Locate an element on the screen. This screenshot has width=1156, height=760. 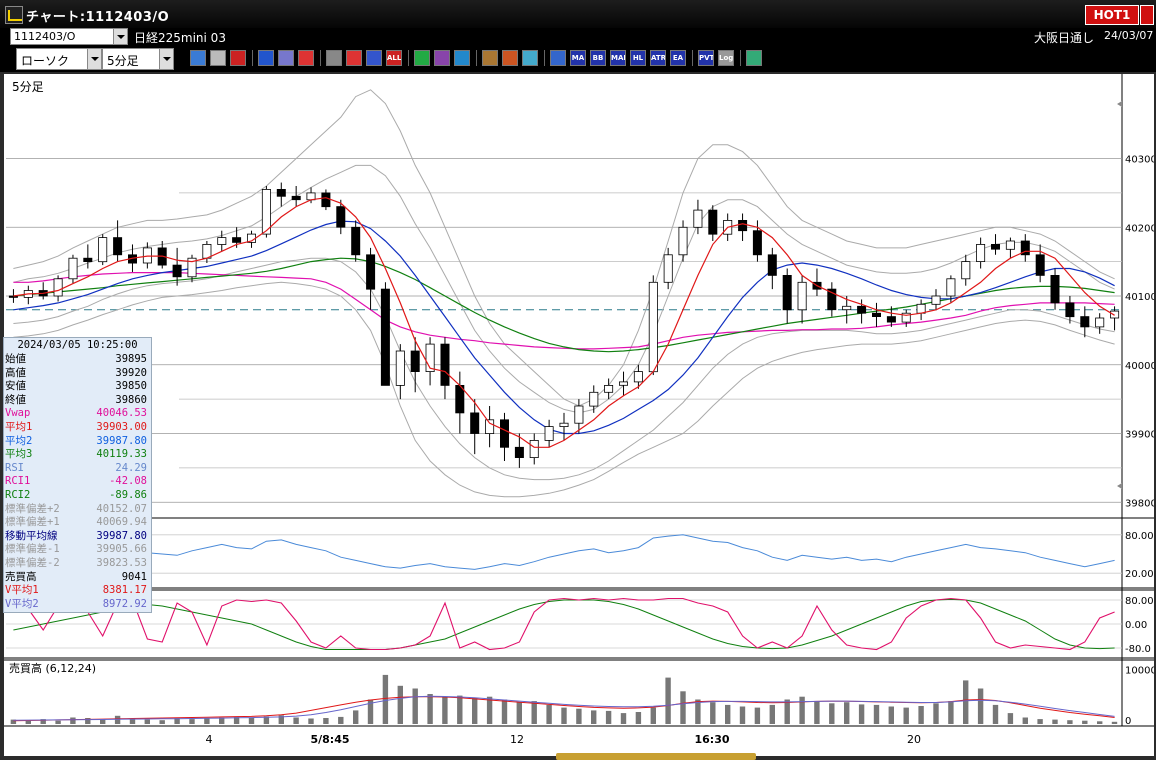
info-value: 8381.17 is located at coordinates (124, 590).